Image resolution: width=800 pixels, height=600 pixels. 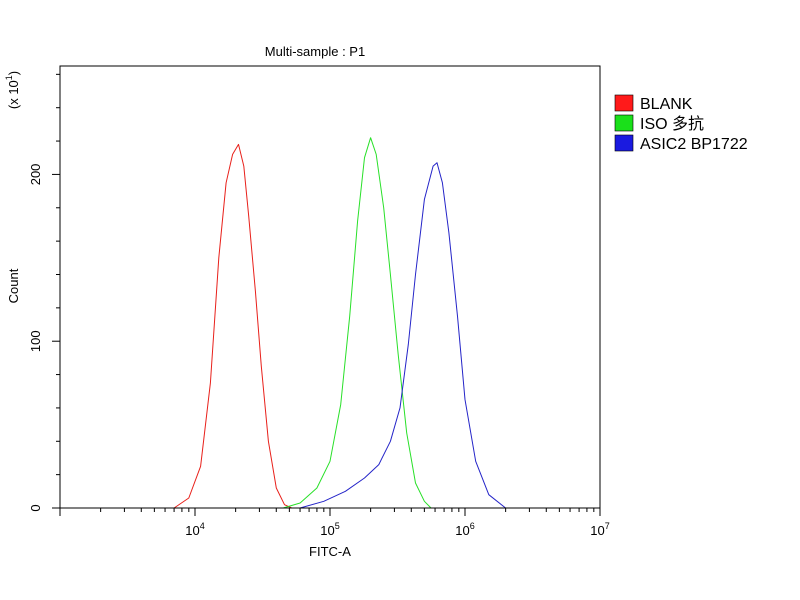 What do you see at coordinates (9, 77) in the screenshot?
I see `y-multiplier-exponent: 1` at bounding box center [9, 77].